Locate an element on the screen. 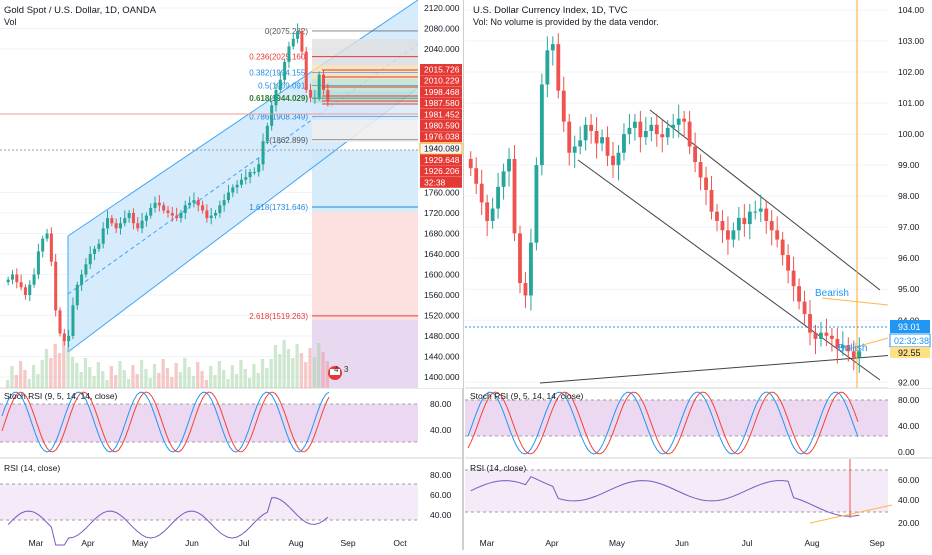 This screenshot has height=555, width=932. left-price-axis-label: 2120.000 is located at coordinates (442, 8).